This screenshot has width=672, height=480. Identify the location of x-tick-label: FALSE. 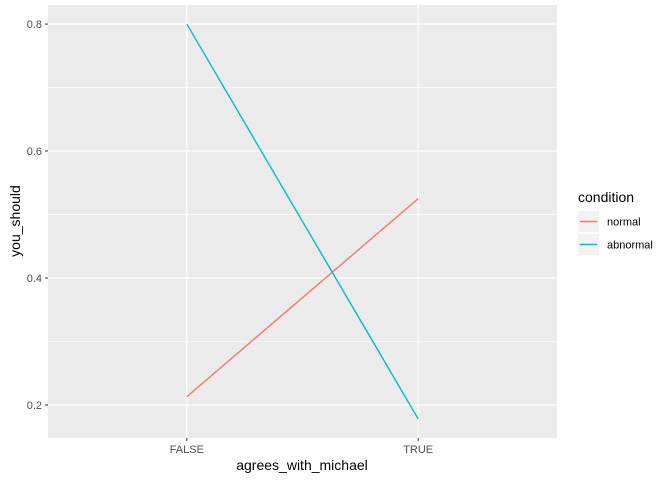
(187, 450).